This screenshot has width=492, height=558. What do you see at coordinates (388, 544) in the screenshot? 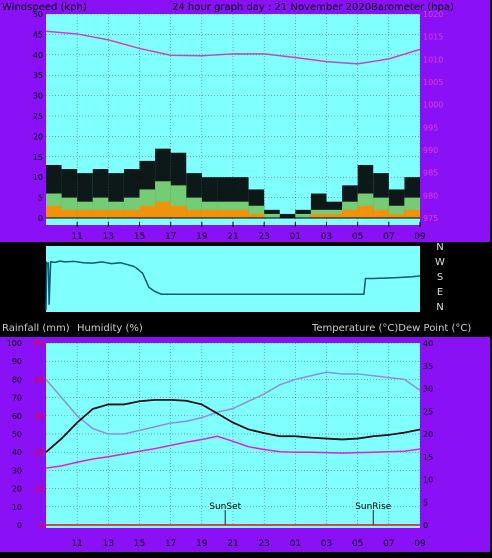
I see `time-label-bottom: 07` at bounding box center [388, 544].